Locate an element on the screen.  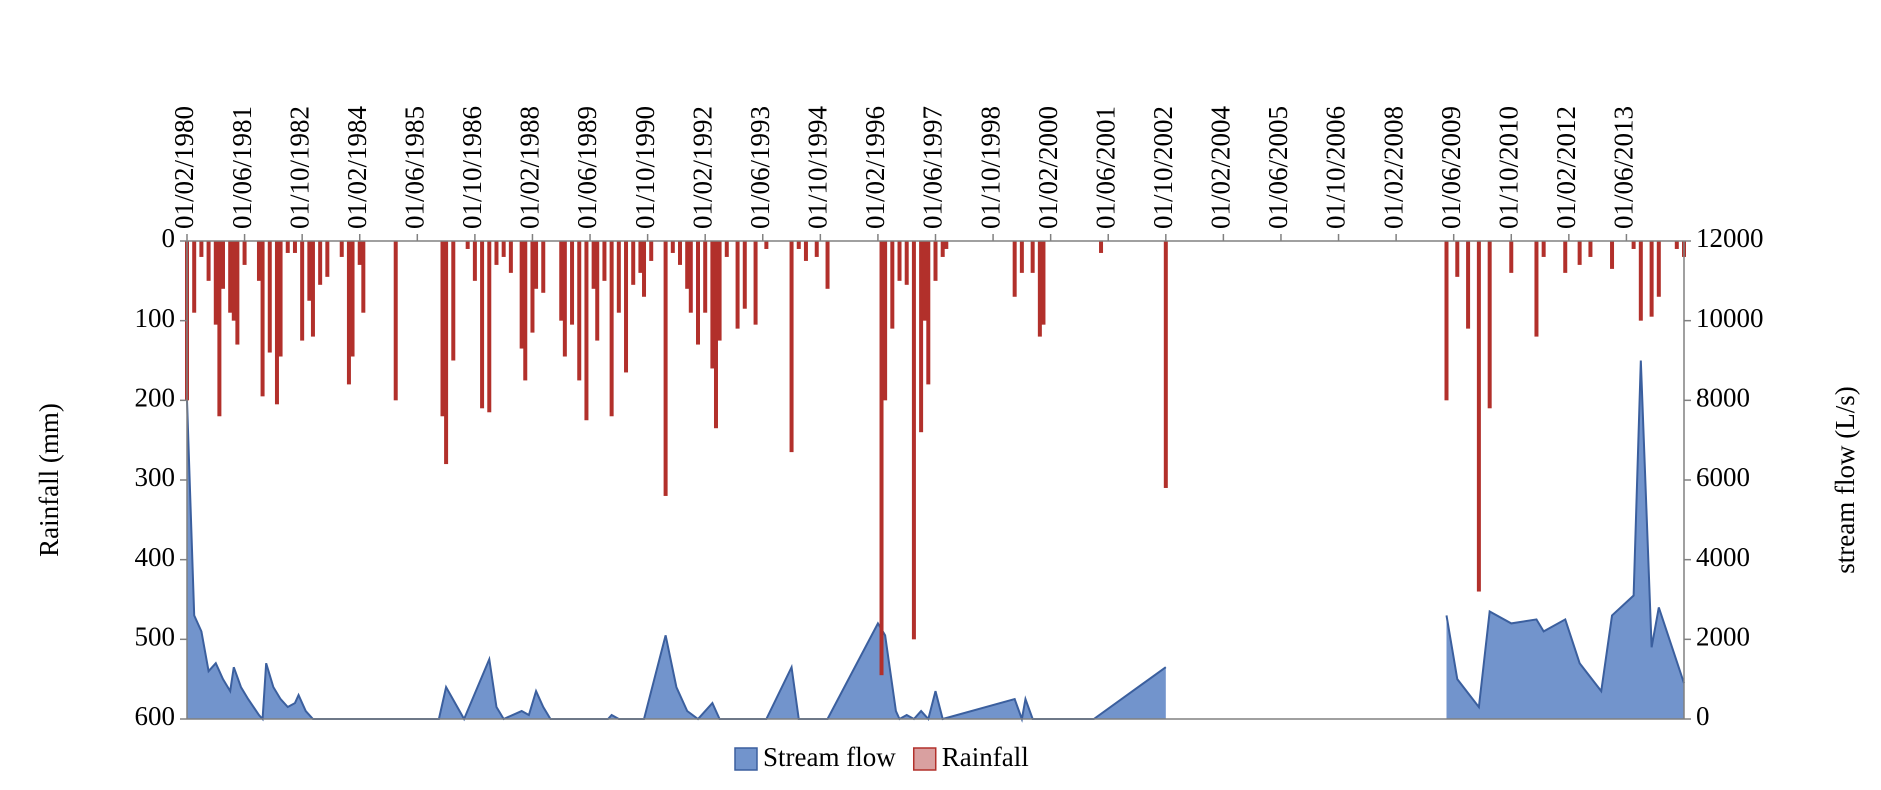
y2-tick-label: 2000 is located at coordinates (1723, 637).